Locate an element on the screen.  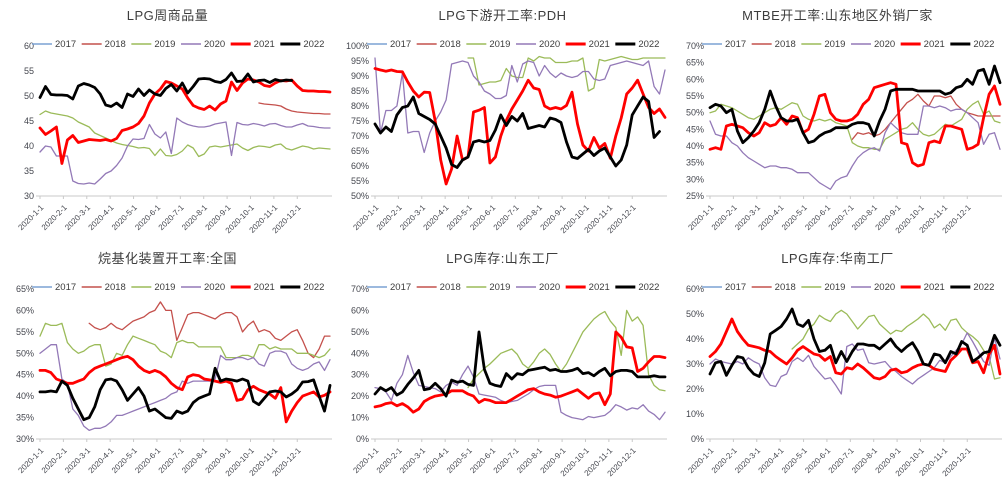
chart-title: LPG下游开工率:PDH is located at coordinates (502, 15).